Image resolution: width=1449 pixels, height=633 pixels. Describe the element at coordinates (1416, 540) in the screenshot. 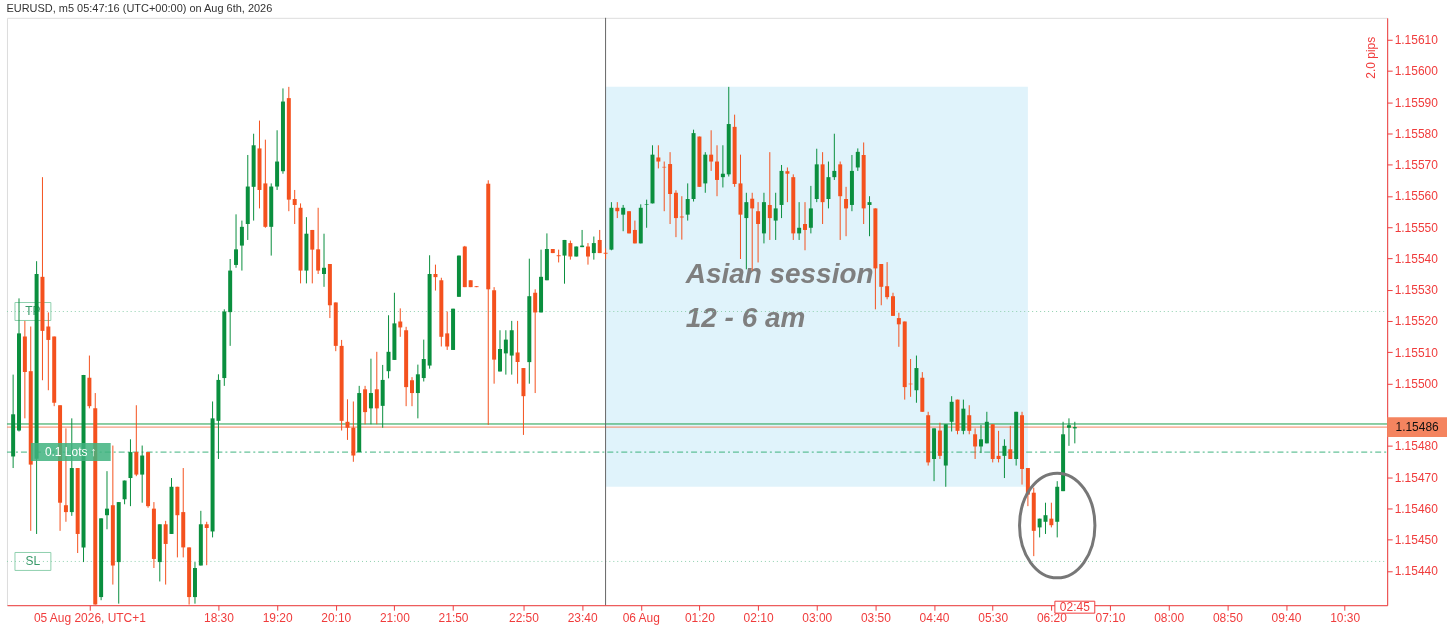

I see `y-tick-label: 1.15450` at that location.